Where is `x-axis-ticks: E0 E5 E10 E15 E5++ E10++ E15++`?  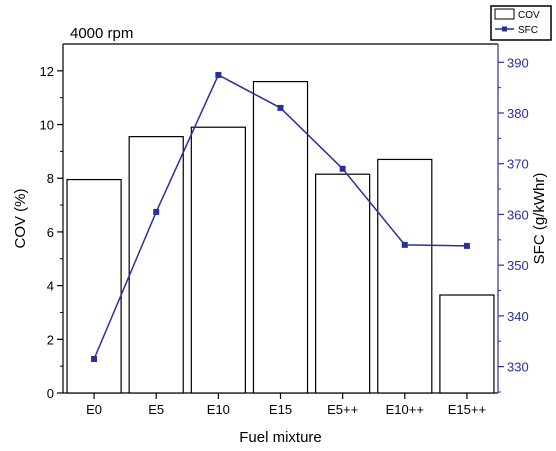 x-axis-ticks: E0 E5 E10 E15 E5++ E10++ E15++ is located at coordinates (286, 405).